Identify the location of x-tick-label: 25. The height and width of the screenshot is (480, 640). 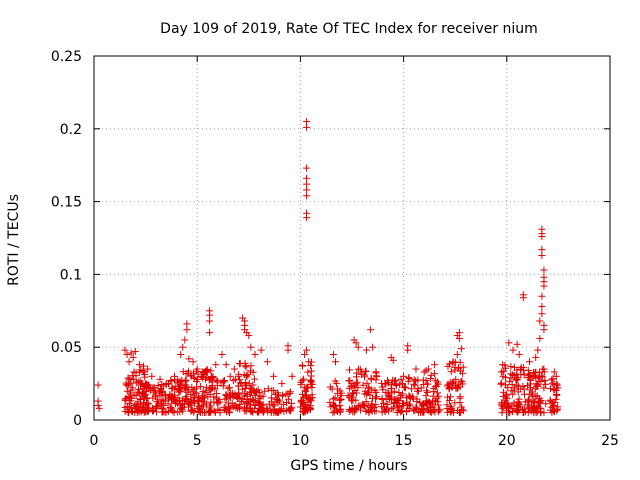
(610, 441).